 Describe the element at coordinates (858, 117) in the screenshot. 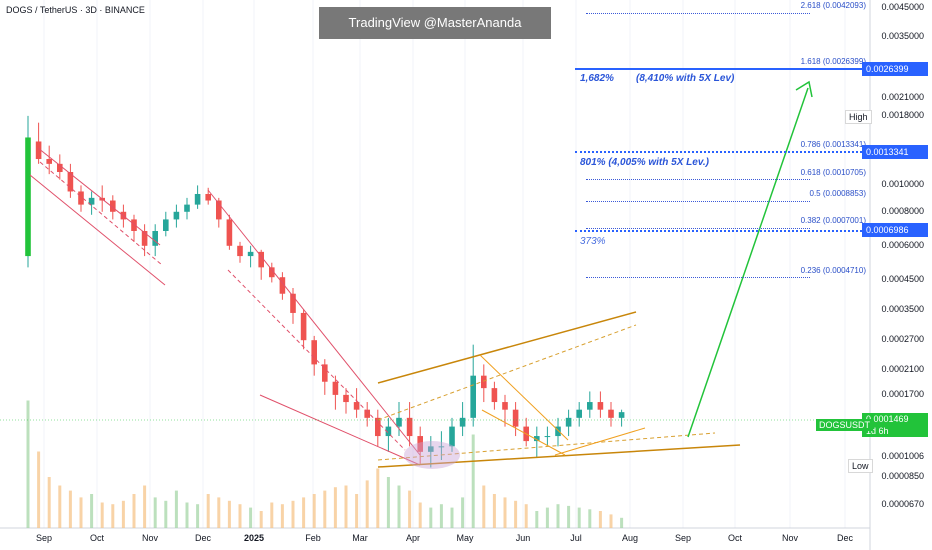

I see `high-tag: High` at that location.